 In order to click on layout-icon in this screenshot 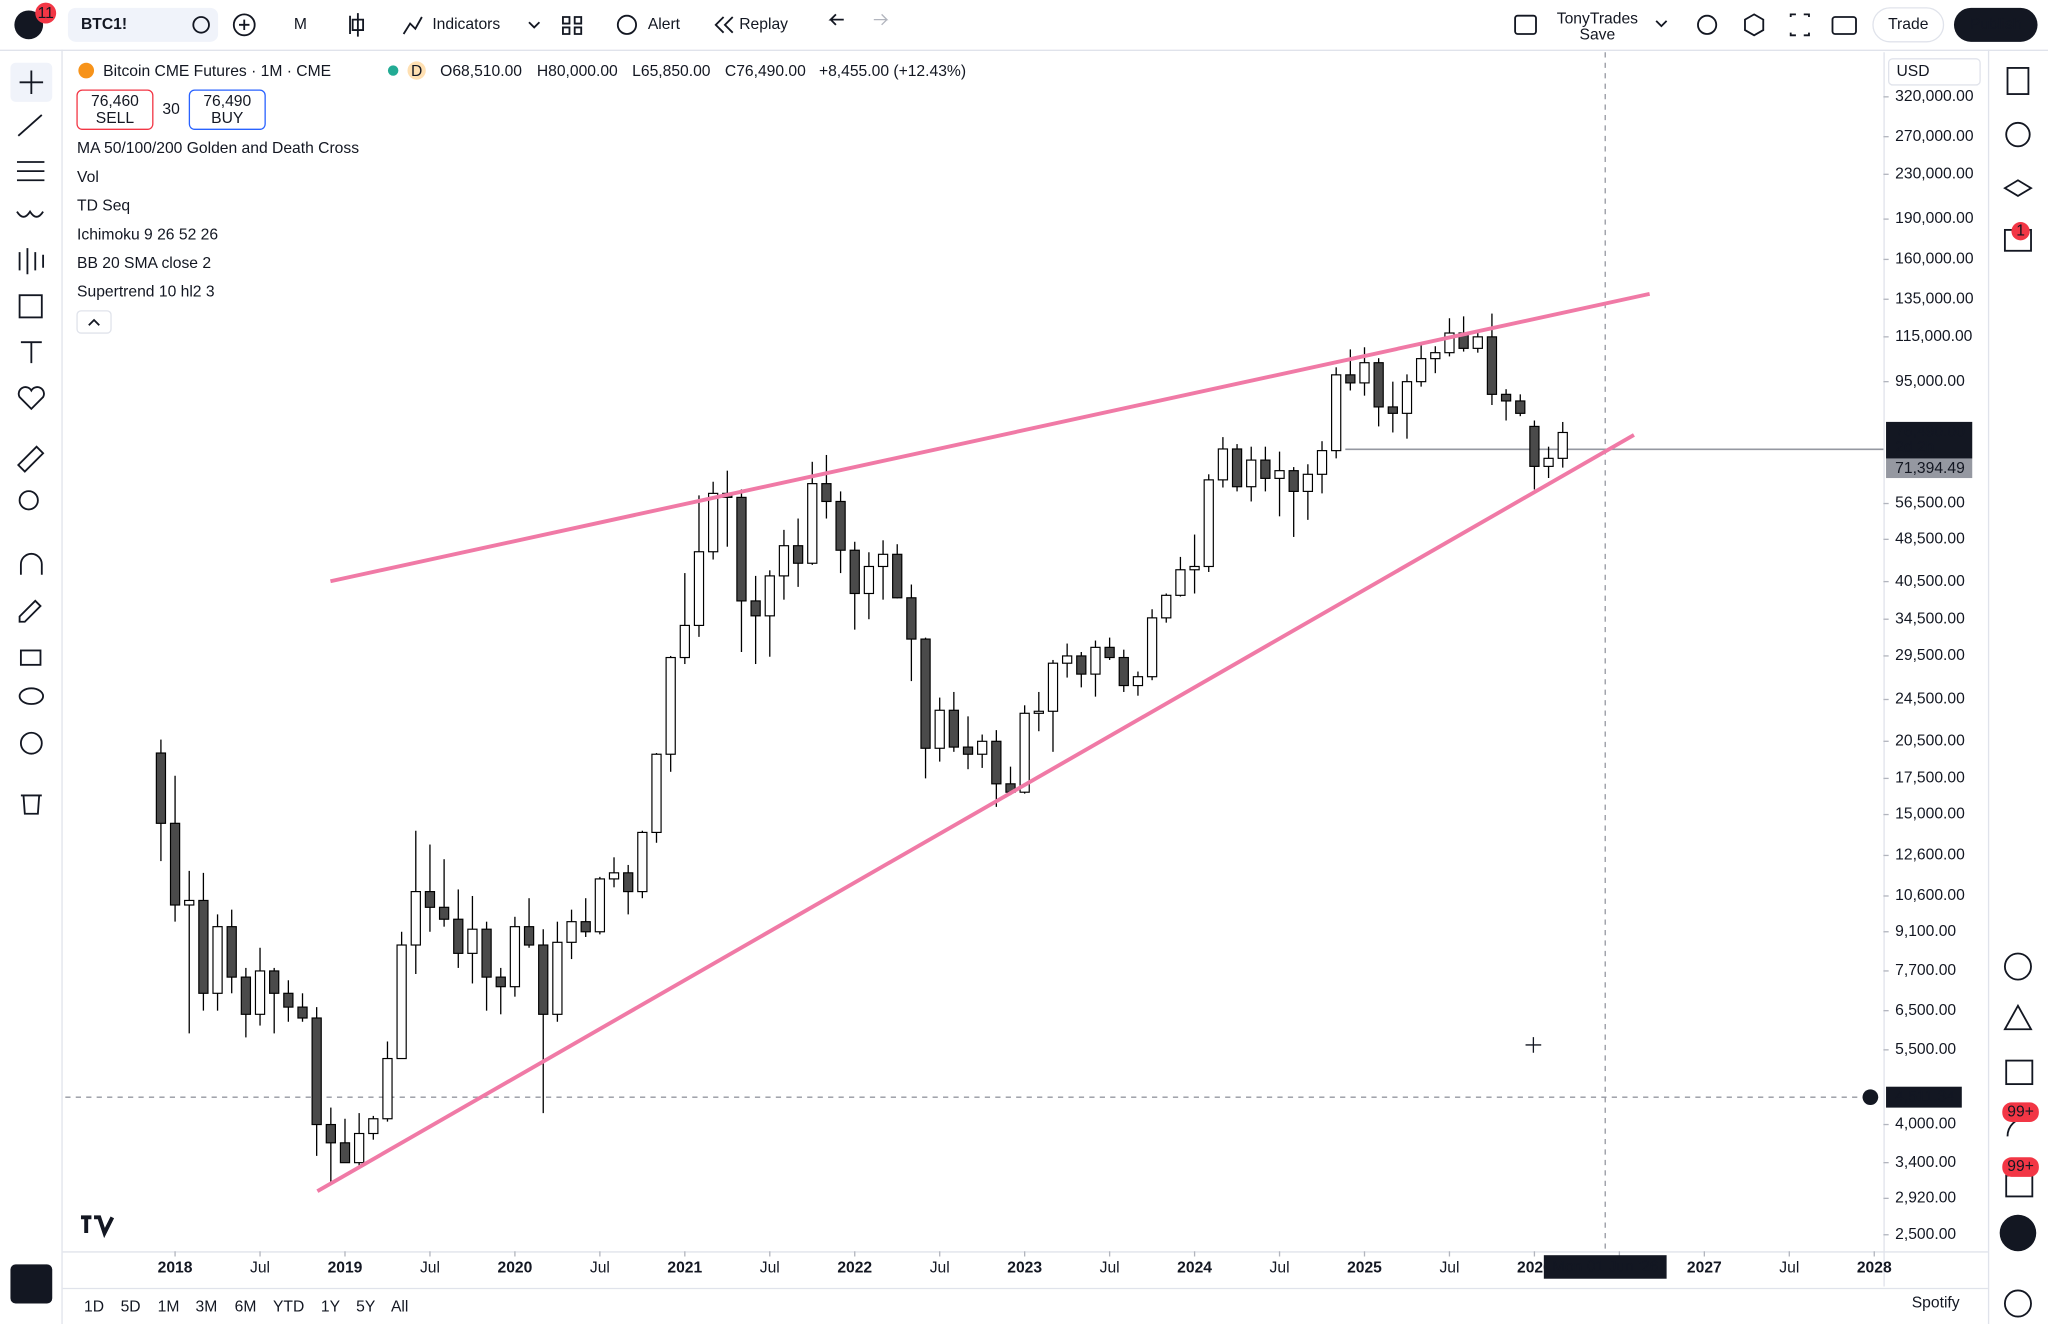, I will do `click(1525, 24)`.